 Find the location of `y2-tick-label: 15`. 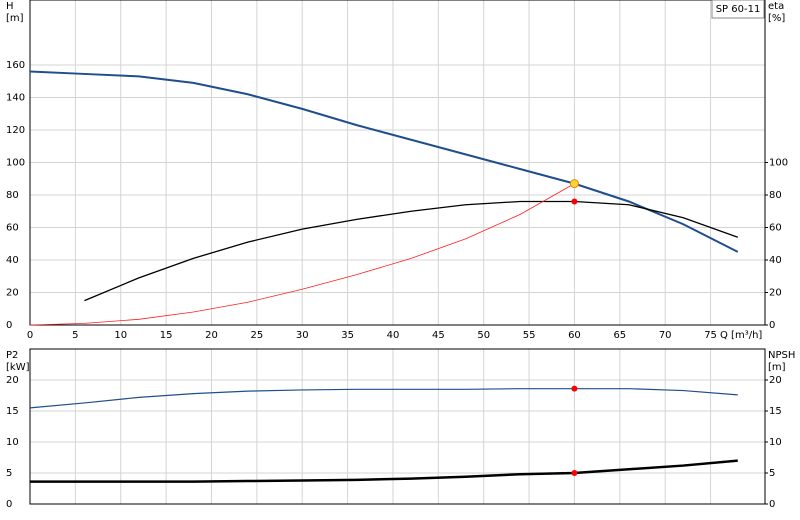

y2-tick-label: 15 is located at coordinates (775, 411).